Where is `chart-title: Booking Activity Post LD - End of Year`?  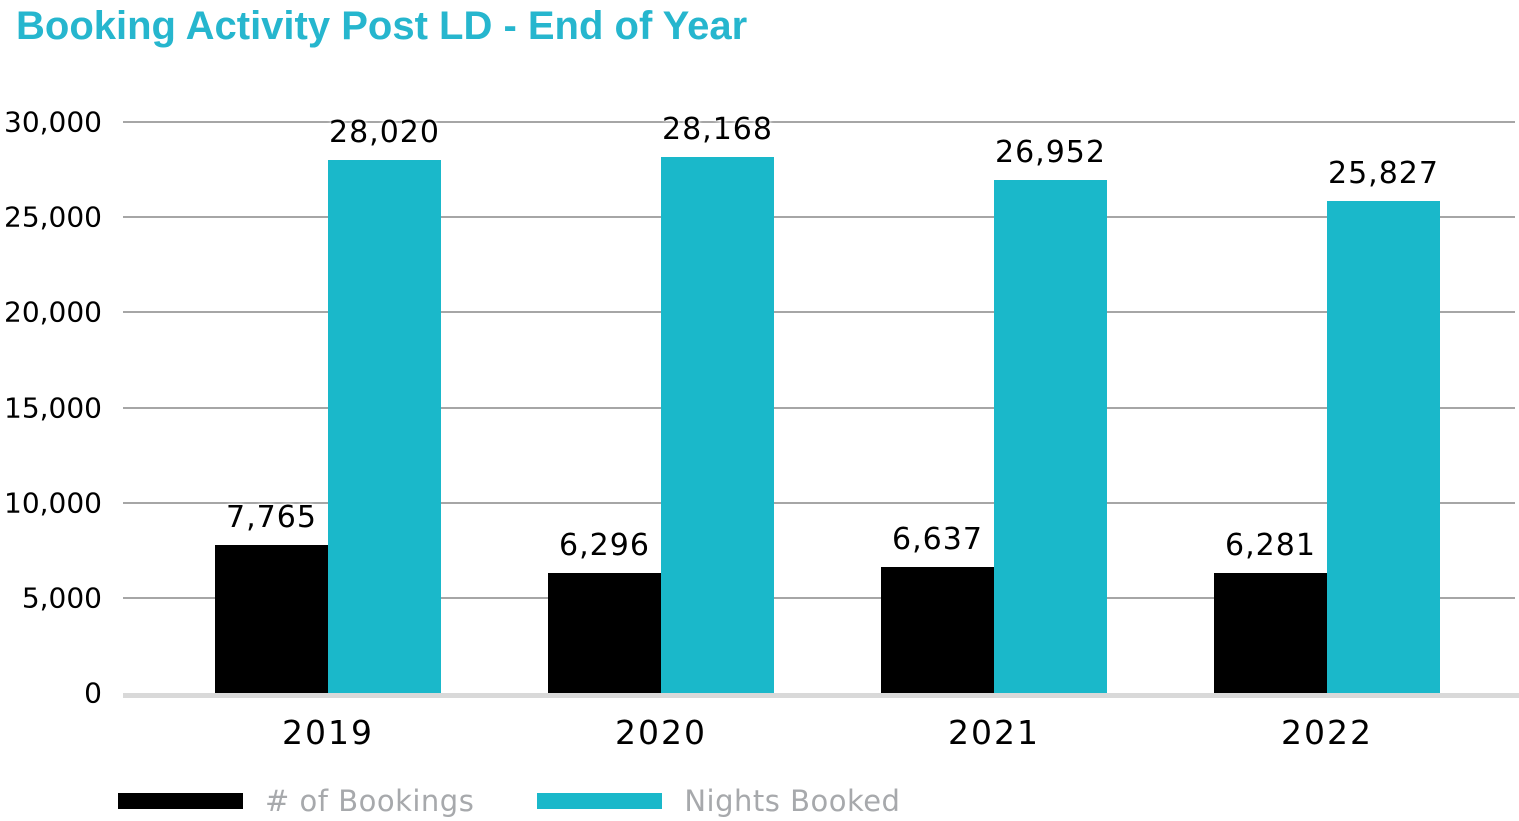
chart-title: Booking Activity Post LD - End of Year is located at coordinates (382, 26).